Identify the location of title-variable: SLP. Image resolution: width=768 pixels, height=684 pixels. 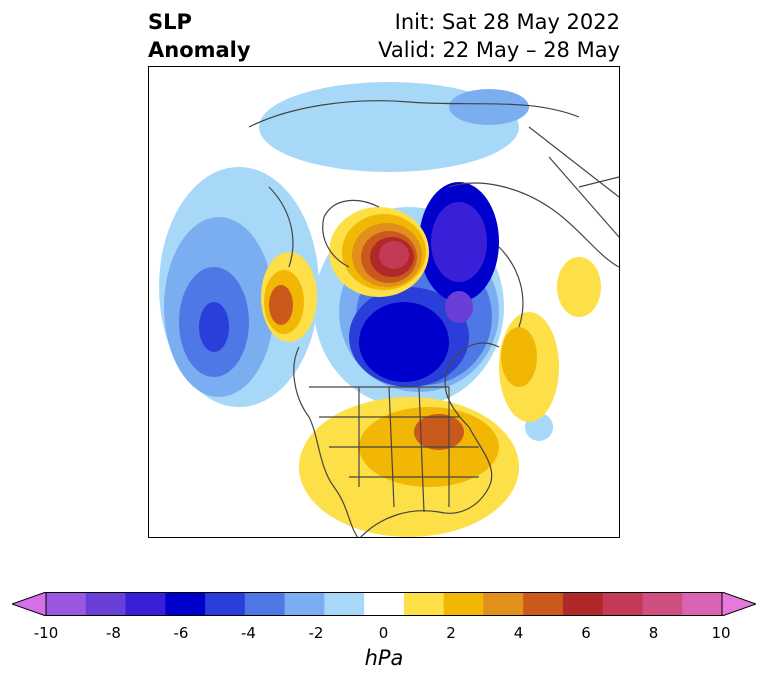
(170, 22).